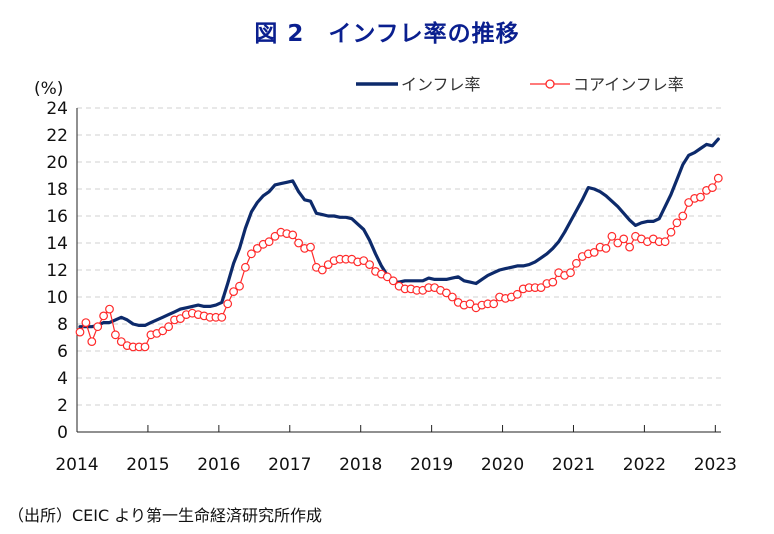 The height and width of the screenshot is (534, 774). Describe the element at coordinates (57, 190) in the screenshot. I see `y-tick-label: 18` at that location.